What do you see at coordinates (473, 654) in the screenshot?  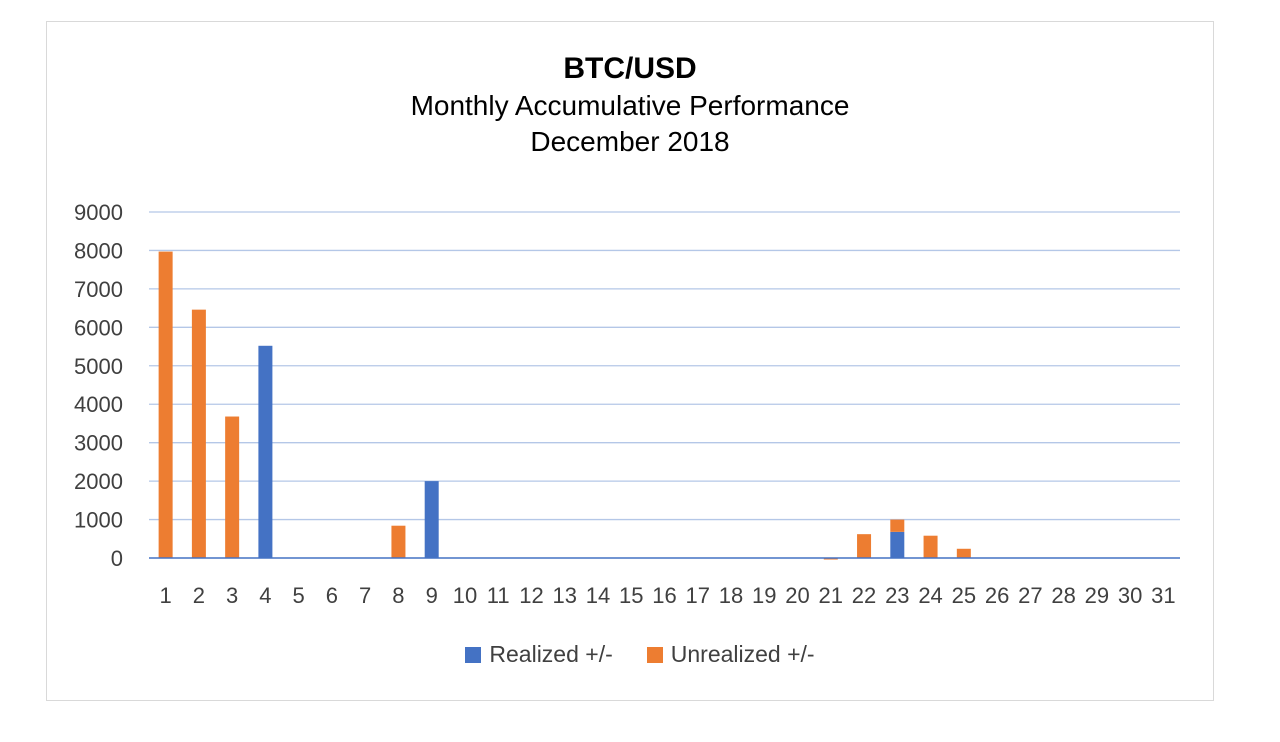 I see `legend-swatch-realized` at bounding box center [473, 654].